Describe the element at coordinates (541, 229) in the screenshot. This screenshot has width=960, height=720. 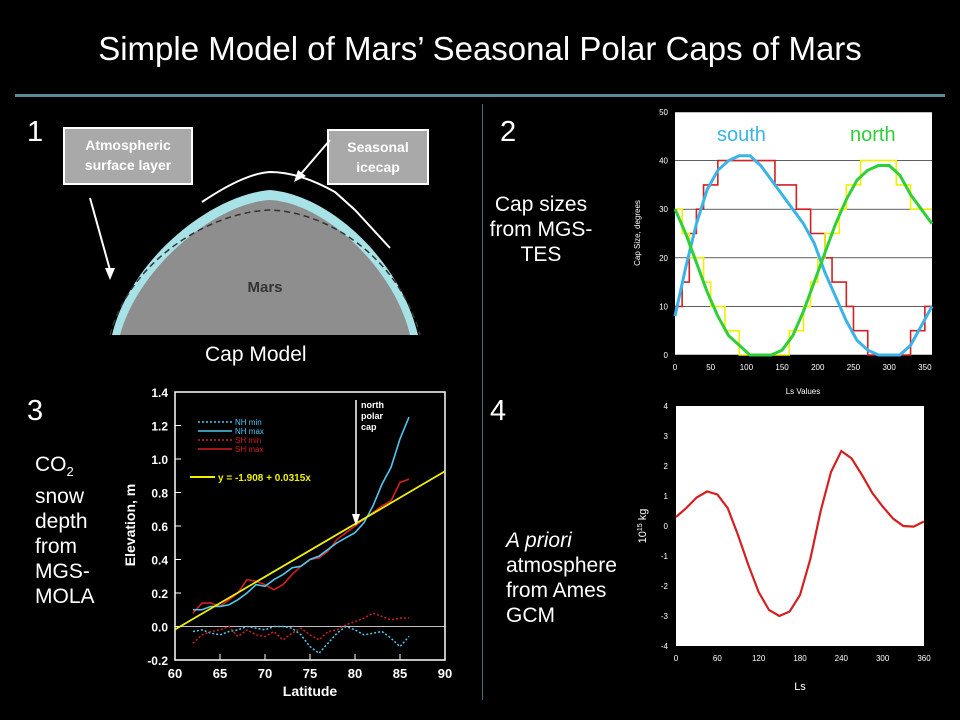
I see `cap-sizes-text: Cap sizes from MGS- TES` at that location.